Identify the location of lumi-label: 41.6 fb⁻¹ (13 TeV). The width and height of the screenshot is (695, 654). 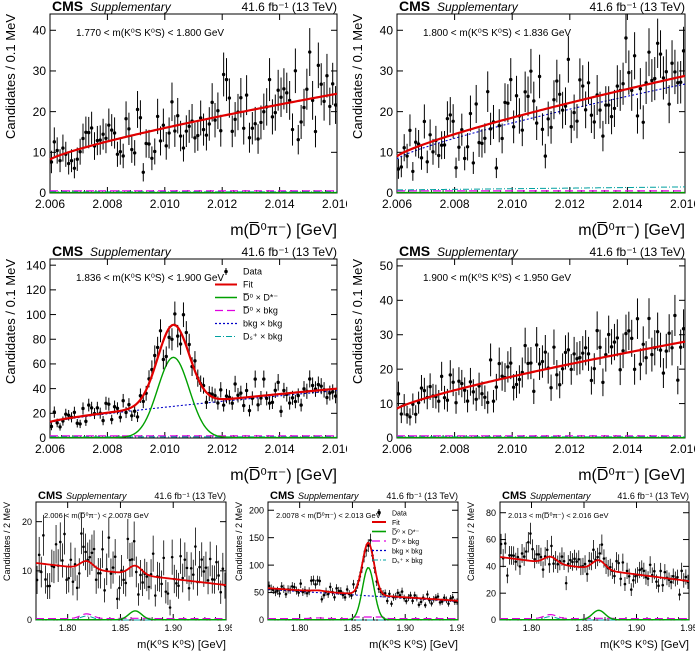
(190, 496).